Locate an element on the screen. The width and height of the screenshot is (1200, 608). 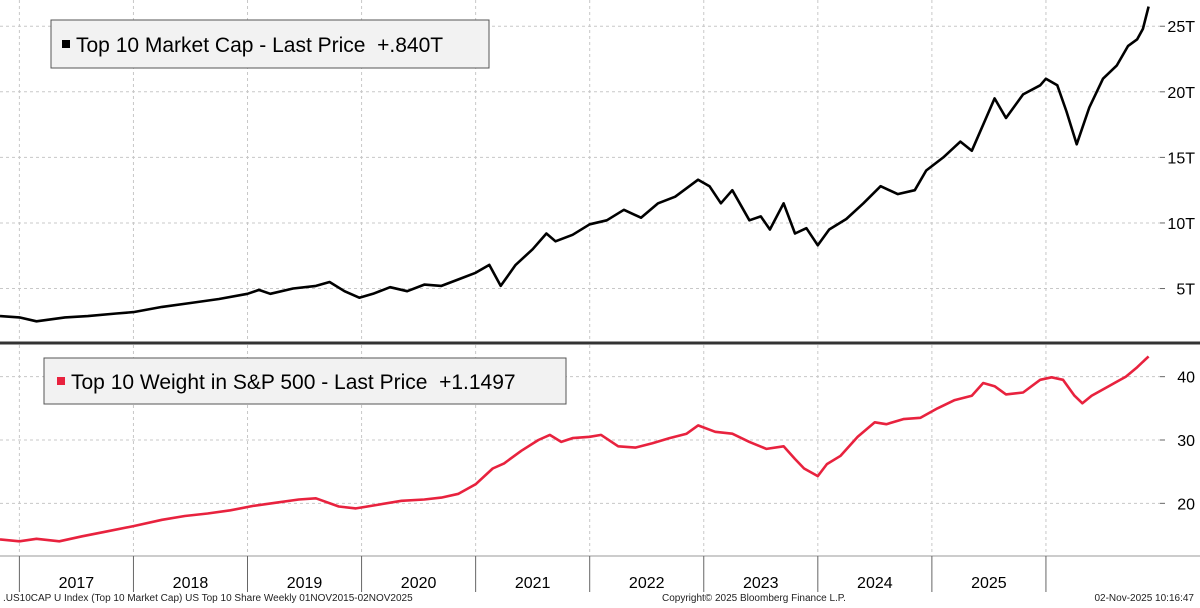
x-tick-label-2021: 2021 is located at coordinates (533, 583).